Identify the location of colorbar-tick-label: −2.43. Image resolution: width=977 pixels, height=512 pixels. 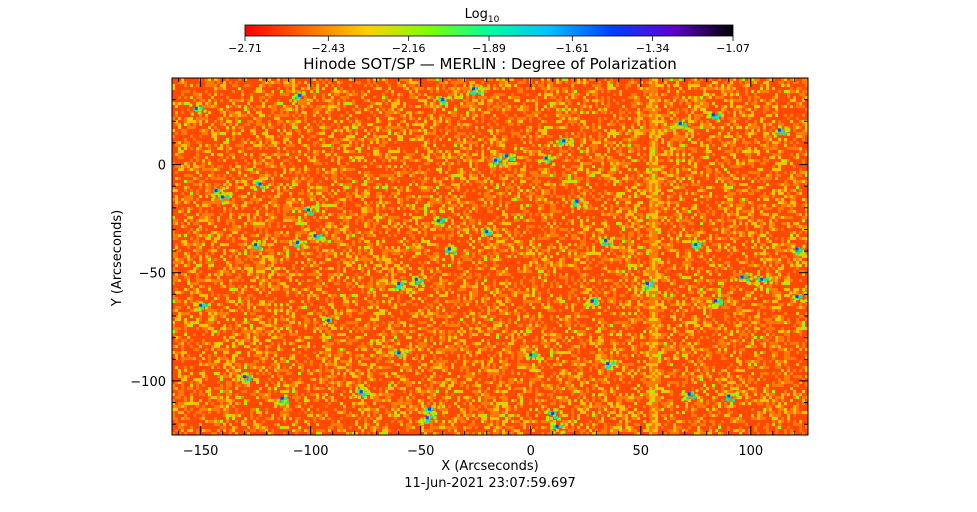
(328, 48).